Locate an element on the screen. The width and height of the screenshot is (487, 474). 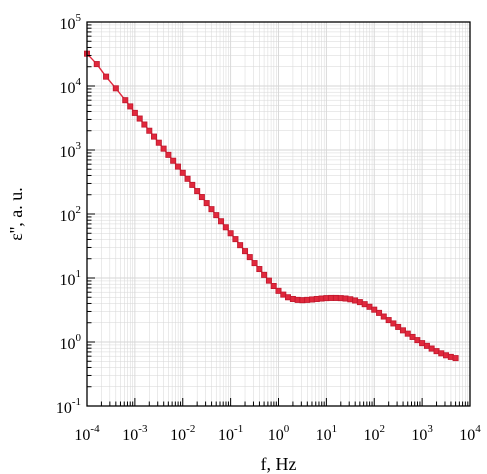
y-tick-label: 10⁻¹ is located at coordinates (68, 406).